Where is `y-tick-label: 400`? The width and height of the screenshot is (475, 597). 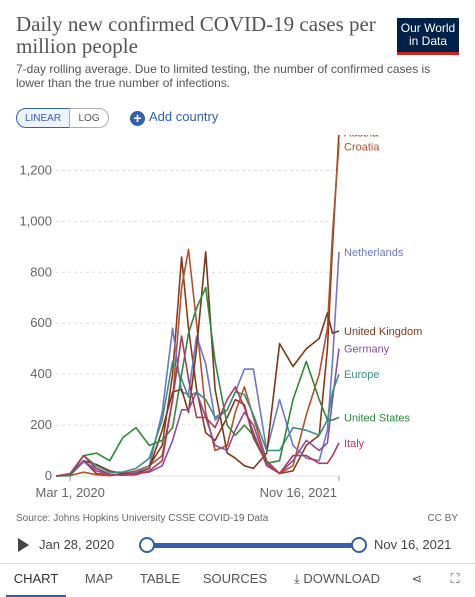 y-tick-label: 400 is located at coordinates (41, 373).